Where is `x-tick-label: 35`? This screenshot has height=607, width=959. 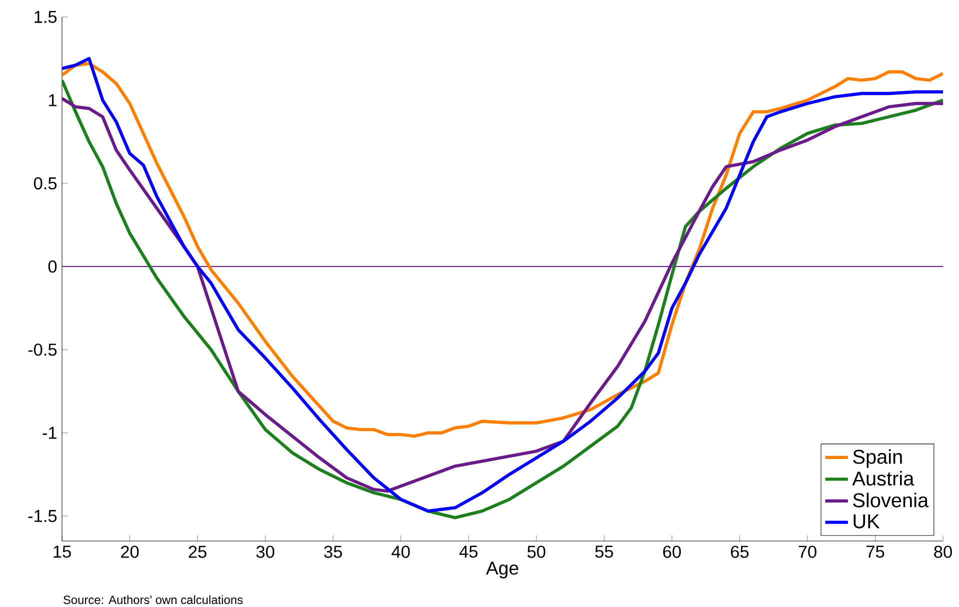
x-tick-label: 35 is located at coordinates (333, 552).